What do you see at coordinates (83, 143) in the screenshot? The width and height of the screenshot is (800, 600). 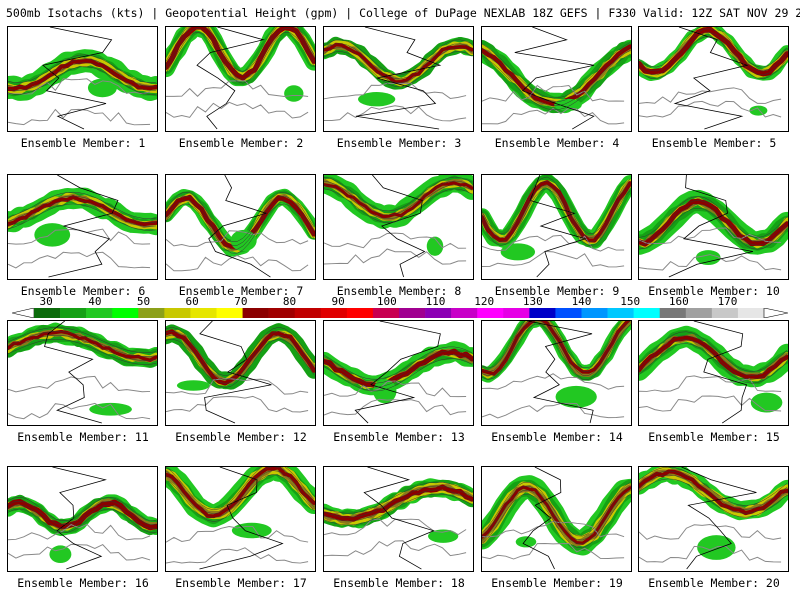 I see `ensemble-member-label: Ensemble Member: 1` at bounding box center [83, 143].